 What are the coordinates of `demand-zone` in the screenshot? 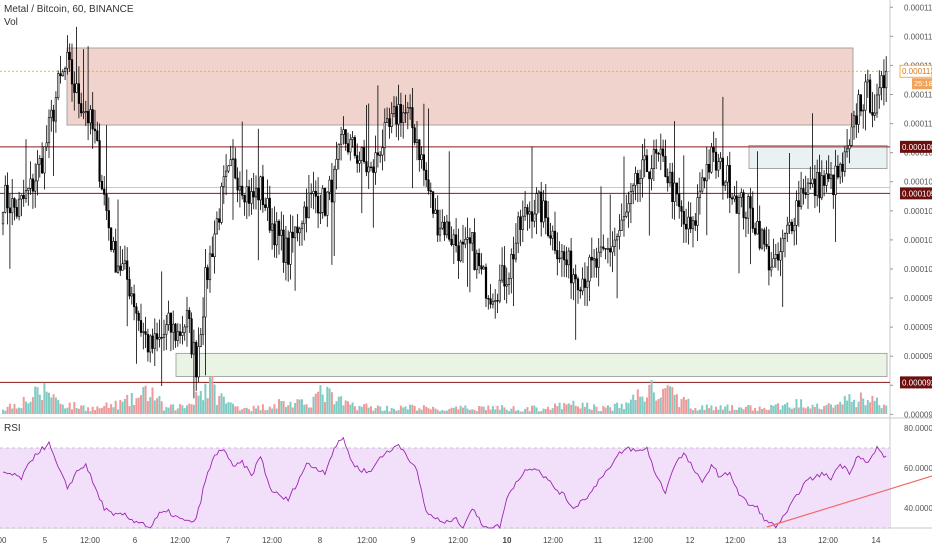 It's located at (531, 364).